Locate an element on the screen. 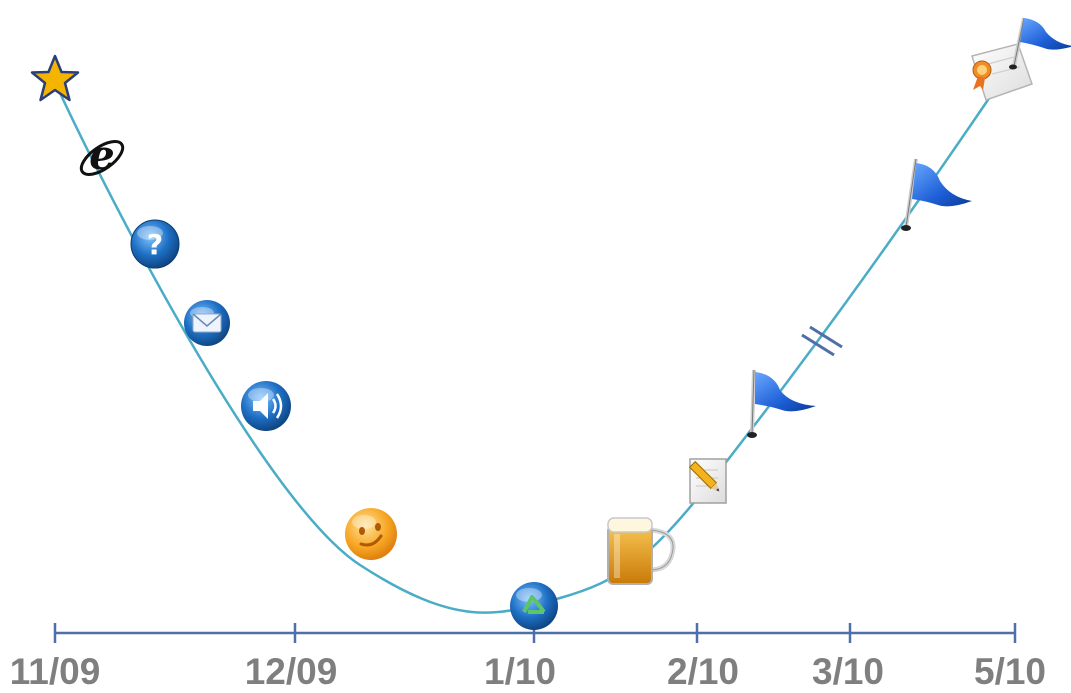 Image resolution: width=1071 pixels, height=693 pixels. smiley-icon is located at coordinates (371, 534).